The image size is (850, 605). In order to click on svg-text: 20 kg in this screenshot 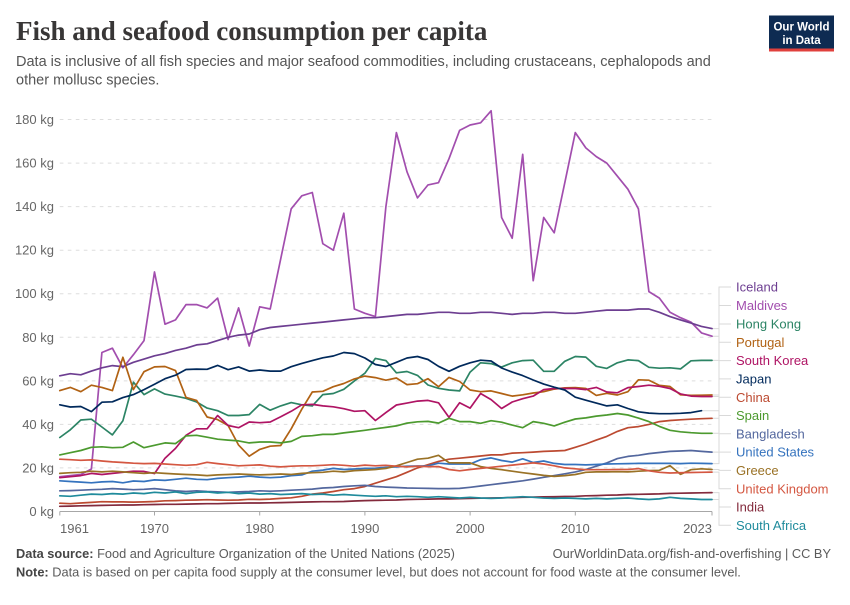, I will do `click(38, 467)`.